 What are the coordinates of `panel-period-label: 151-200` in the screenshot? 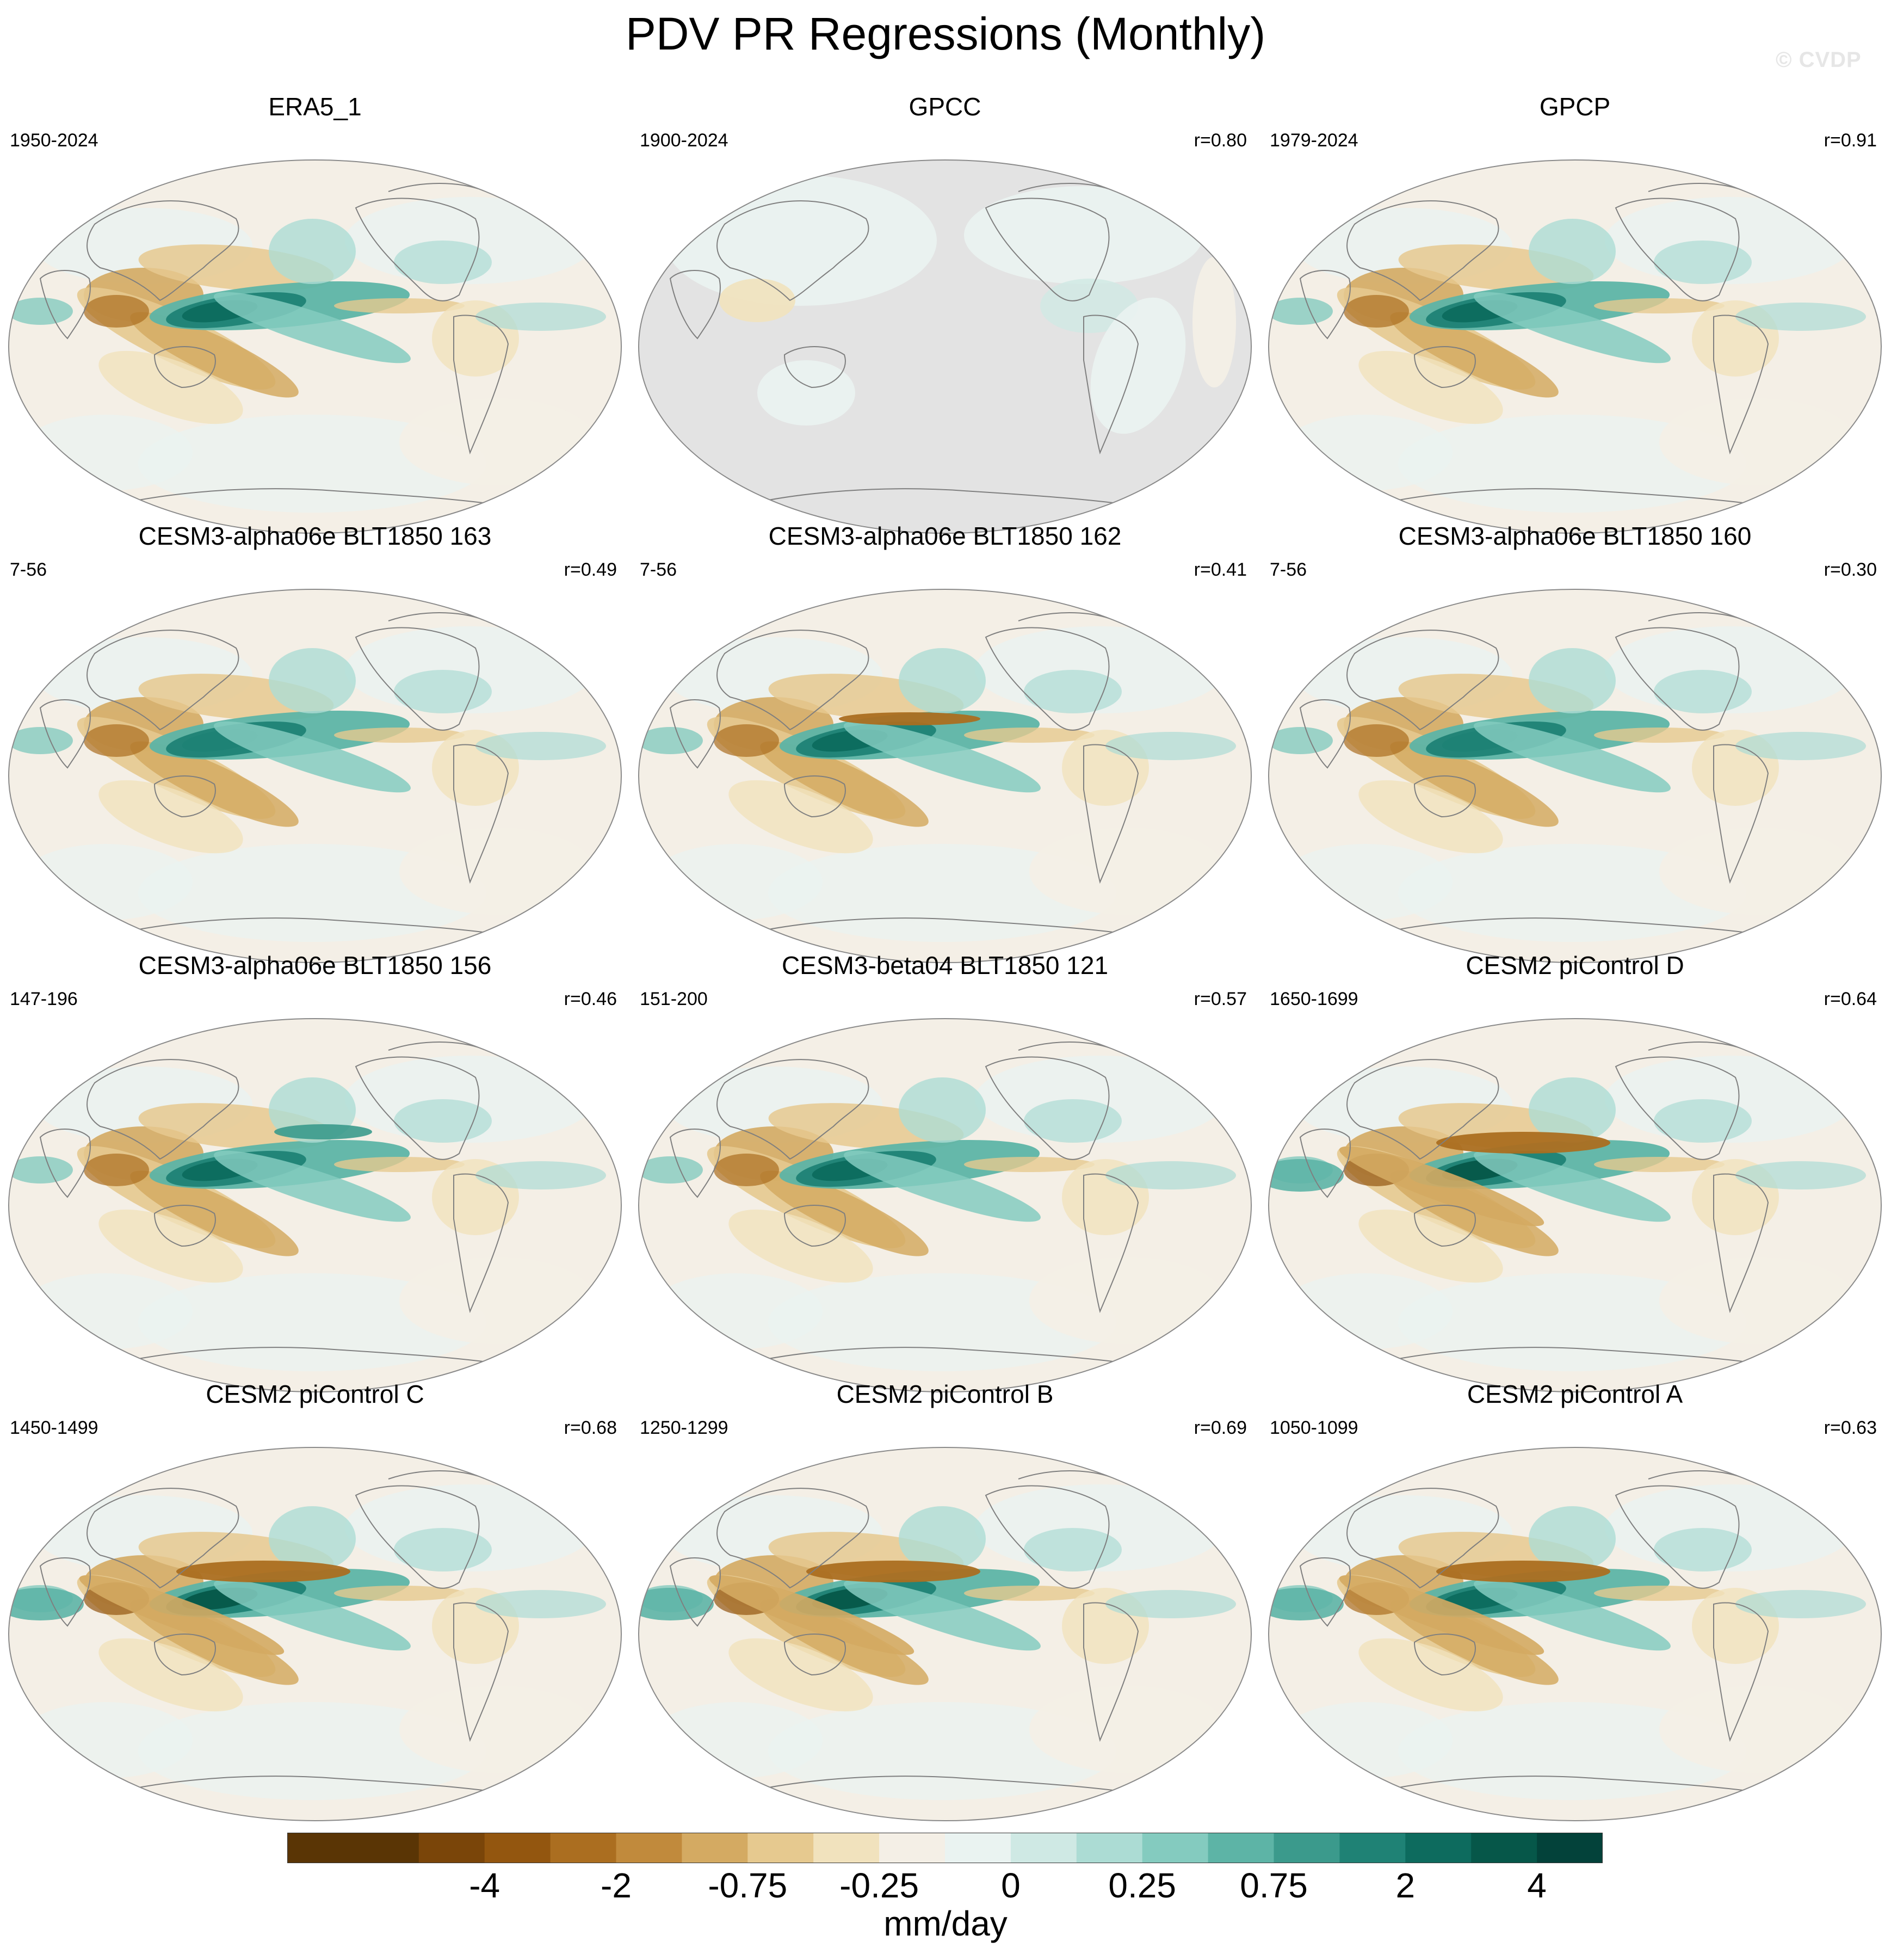 It's located at (674, 999).